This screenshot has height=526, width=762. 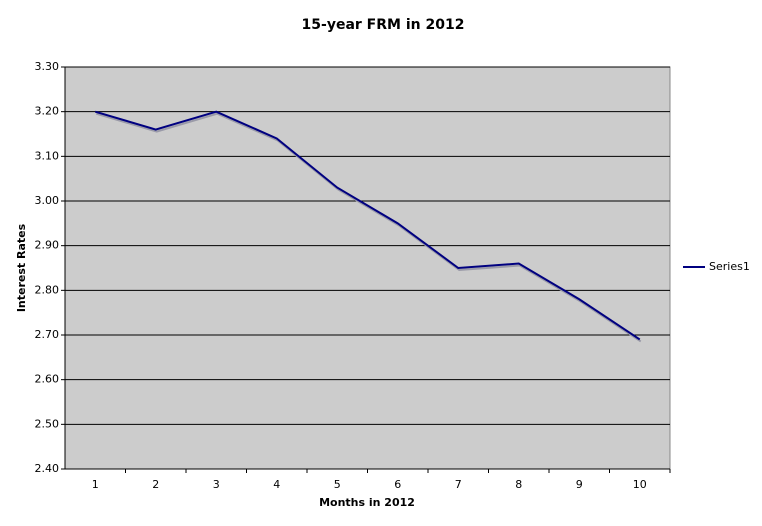 What do you see at coordinates (47, 66) in the screenshot?
I see `y-tick-label: 3.30` at bounding box center [47, 66].